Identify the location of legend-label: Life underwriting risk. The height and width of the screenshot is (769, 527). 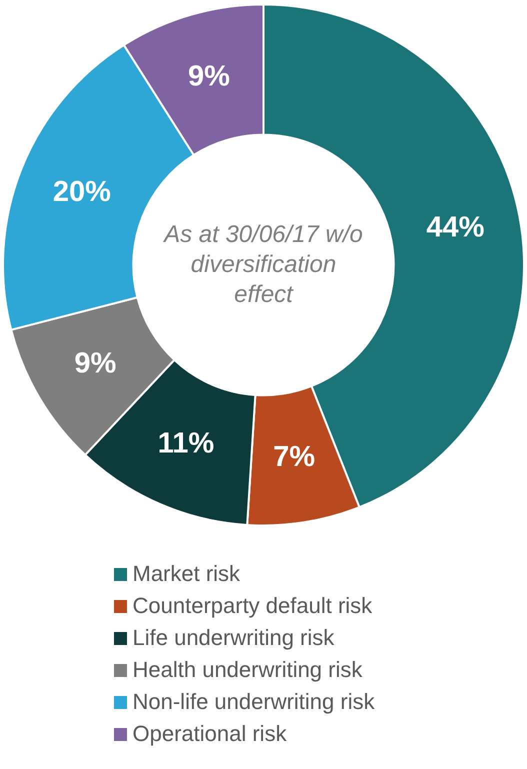
(233, 638).